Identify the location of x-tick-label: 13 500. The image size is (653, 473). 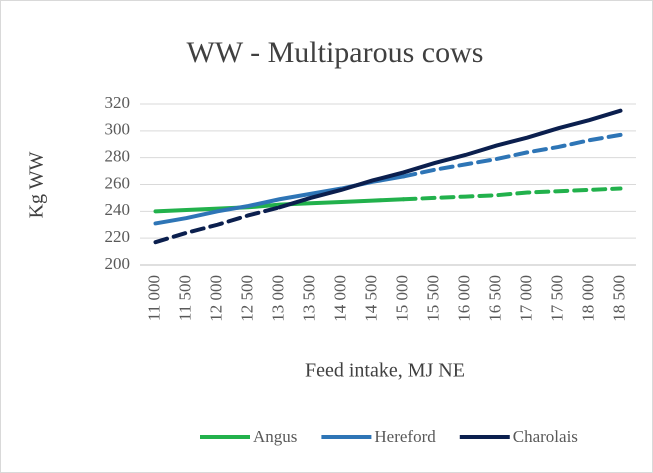
(308, 298).